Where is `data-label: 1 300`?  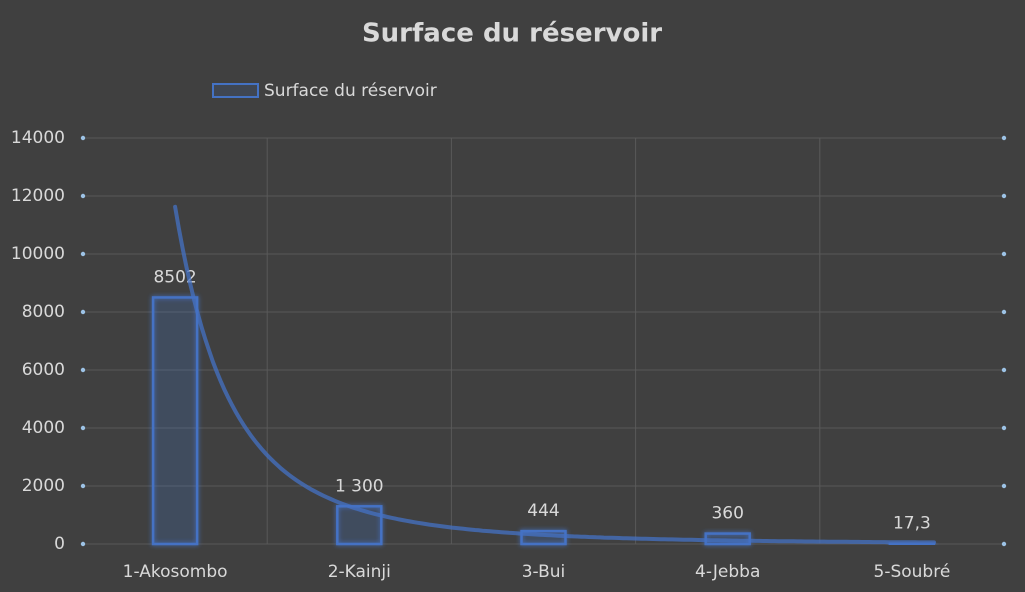
data-label: 1 300 is located at coordinates (359, 486).